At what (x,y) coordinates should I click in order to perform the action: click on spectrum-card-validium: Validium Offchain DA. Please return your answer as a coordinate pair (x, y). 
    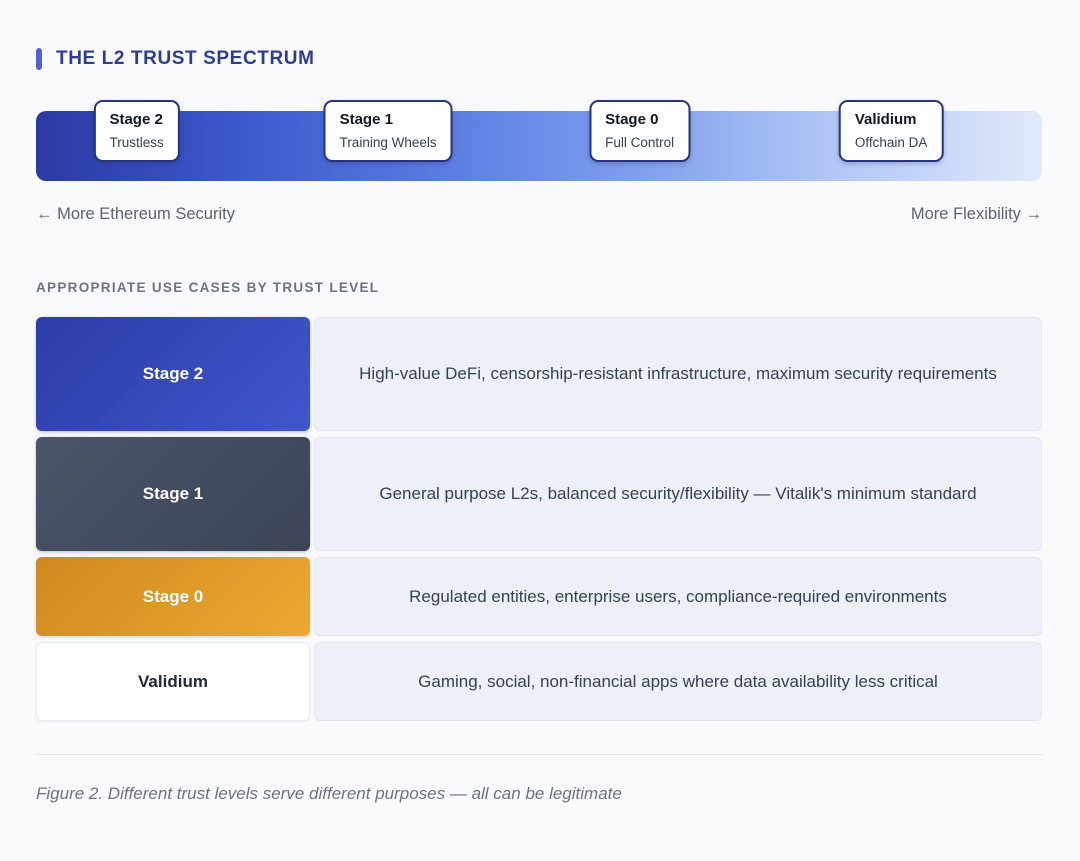
    Looking at the image, I should click on (891, 131).